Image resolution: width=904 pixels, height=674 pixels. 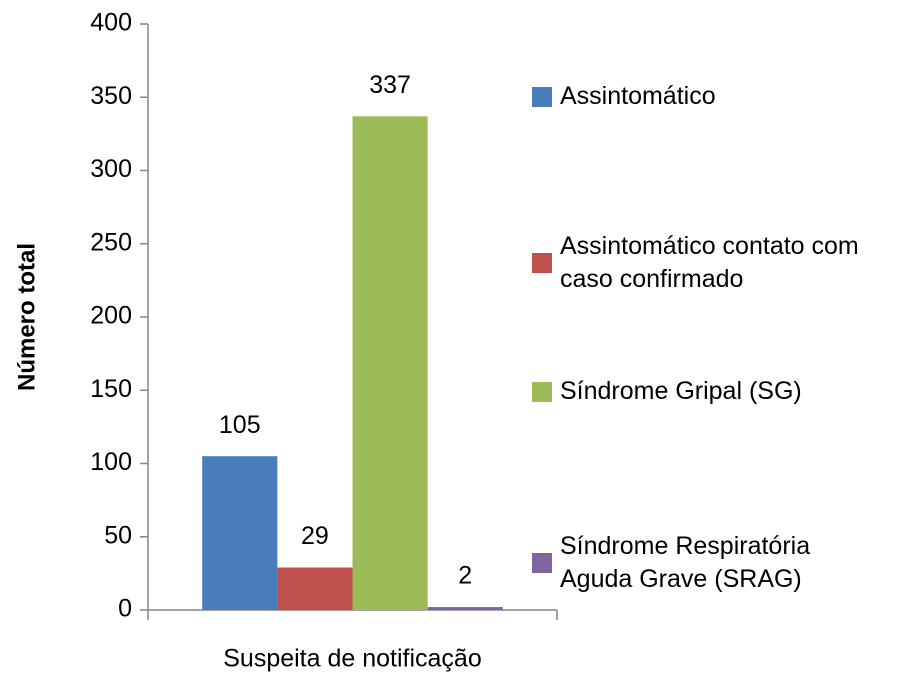 I want to click on data-label: 337, so click(x=390, y=85).